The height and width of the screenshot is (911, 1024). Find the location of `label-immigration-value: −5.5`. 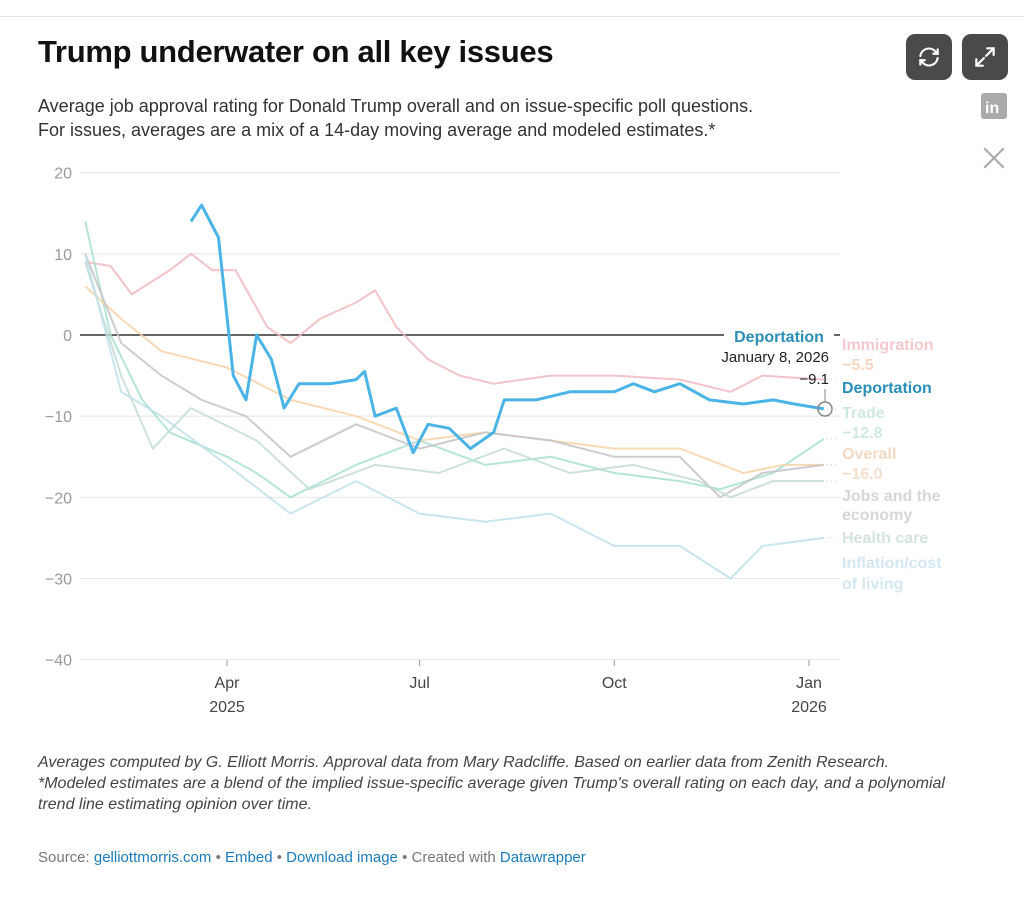

label-immigration-value: −5.5 is located at coordinates (858, 365).